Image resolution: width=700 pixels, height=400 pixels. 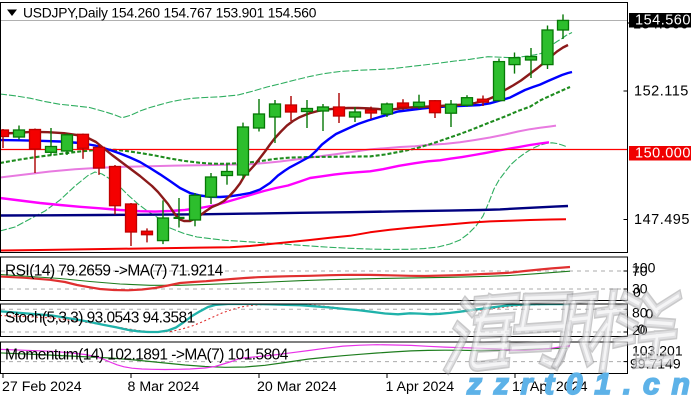 What do you see at coordinates (663, 20) in the screenshot?
I see `svg-text: 154.560` at bounding box center [663, 20].